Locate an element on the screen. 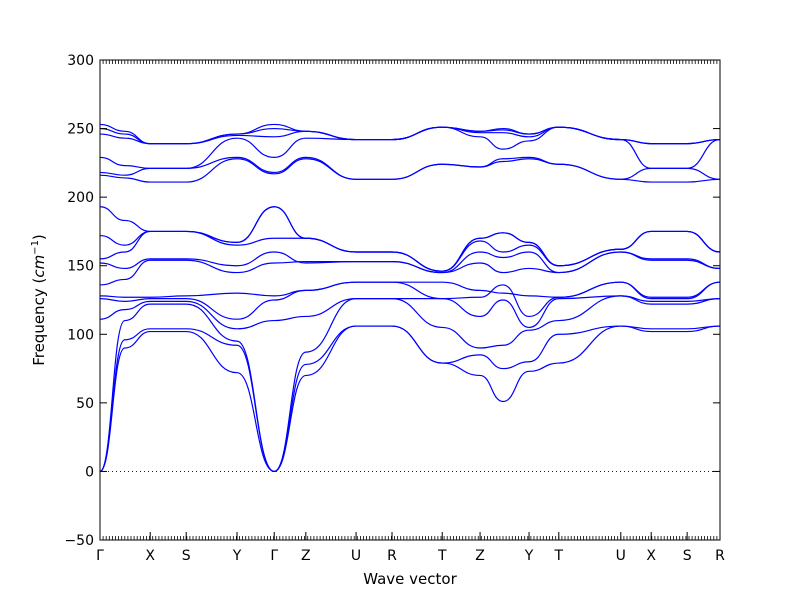 This screenshot has height=600, width=800. y-axis-unit-exponent: −1 is located at coordinates (35, 247).